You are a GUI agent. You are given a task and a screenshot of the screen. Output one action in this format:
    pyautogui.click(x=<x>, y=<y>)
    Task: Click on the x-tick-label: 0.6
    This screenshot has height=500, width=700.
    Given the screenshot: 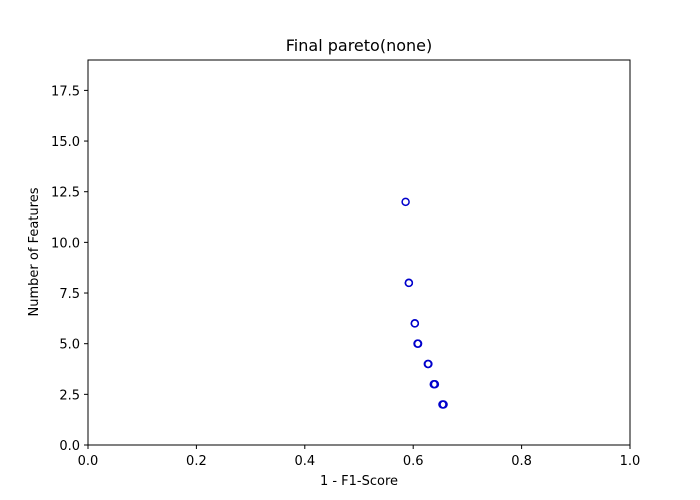 What is the action you would take?
    pyautogui.click(x=413, y=461)
    